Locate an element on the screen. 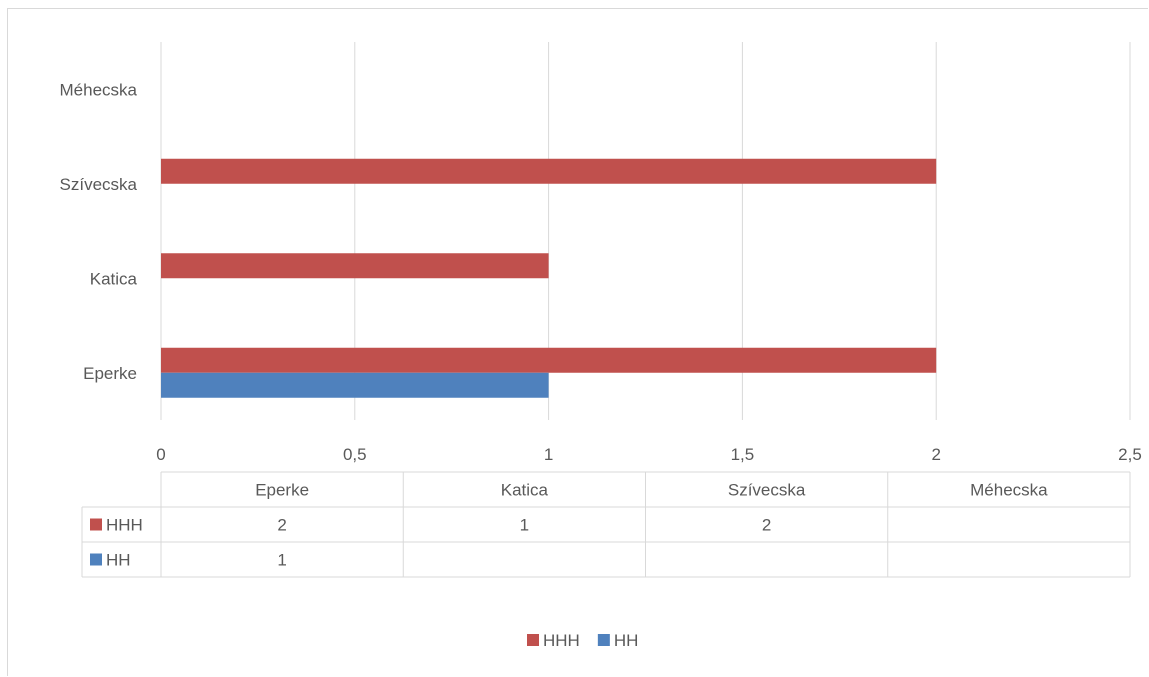 This screenshot has width=1149, height=677. category-label-szivecska: Szívecska is located at coordinates (99, 184).